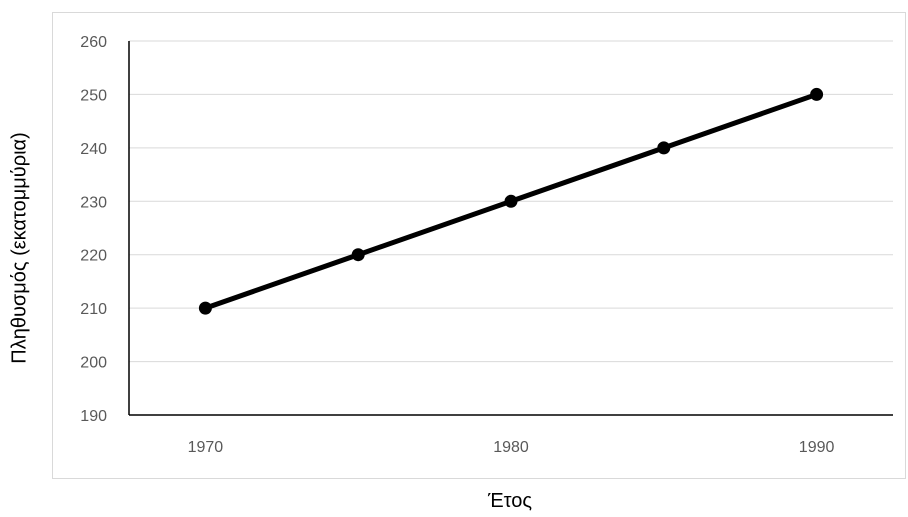 The width and height of the screenshot is (908, 517). What do you see at coordinates (817, 447) in the screenshot?
I see `x-tick-label: 1990` at bounding box center [817, 447].